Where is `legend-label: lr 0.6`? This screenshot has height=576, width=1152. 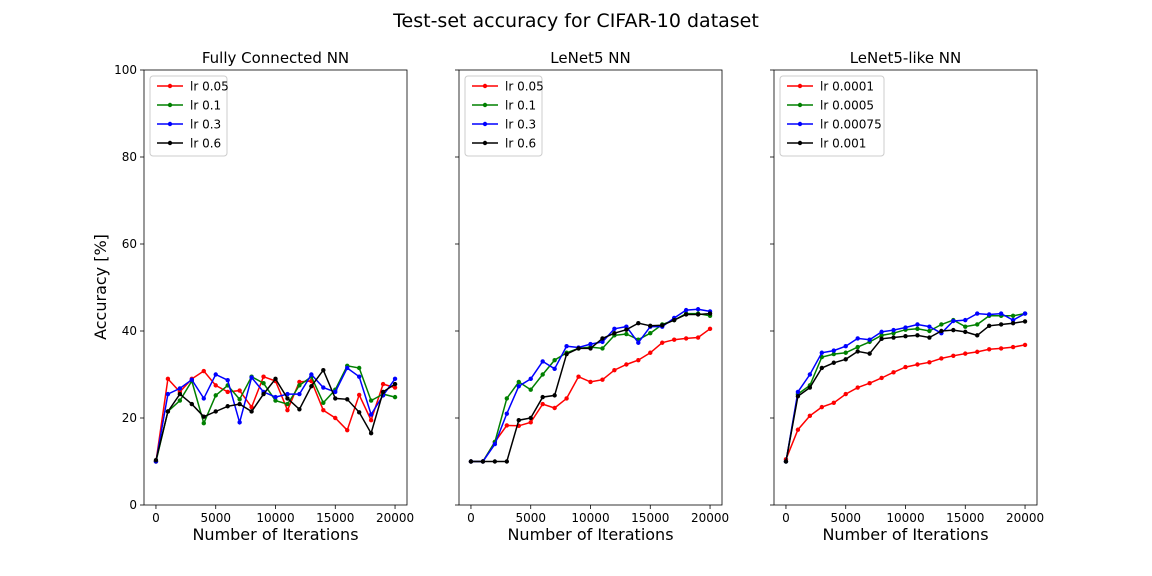 legend-label: lr 0.6 is located at coordinates (205, 144).